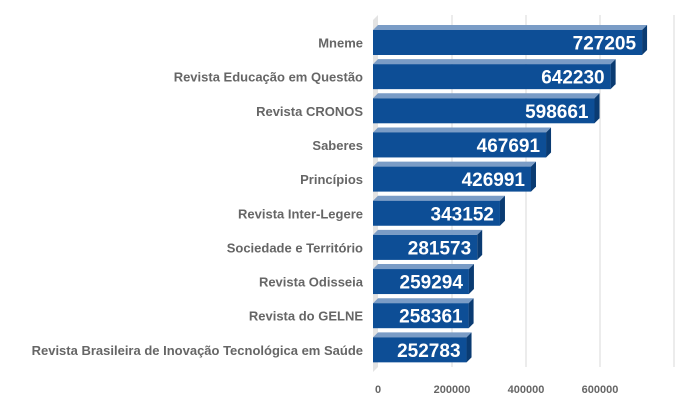 This screenshot has height=419, width=684. What do you see at coordinates (572, 78) in the screenshot?
I see `data-label: 642230` at bounding box center [572, 78].